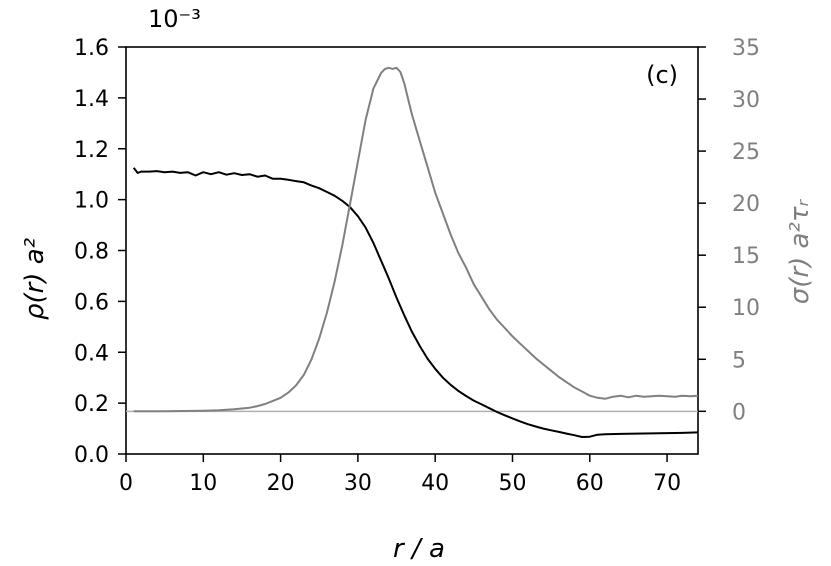  What do you see at coordinates (662, 75) in the screenshot?
I see `panel-label: (c)` at bounding box center [662, 75].